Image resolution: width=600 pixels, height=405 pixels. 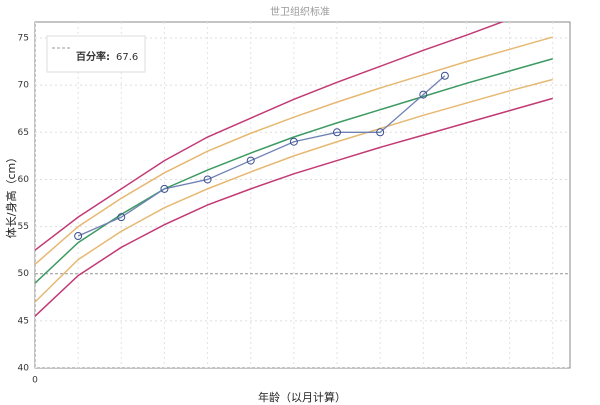 What do you see at coordinates (24, 180) in the screenshot?
I see `y-tick-label: 60` at bounding box center [24, 180].